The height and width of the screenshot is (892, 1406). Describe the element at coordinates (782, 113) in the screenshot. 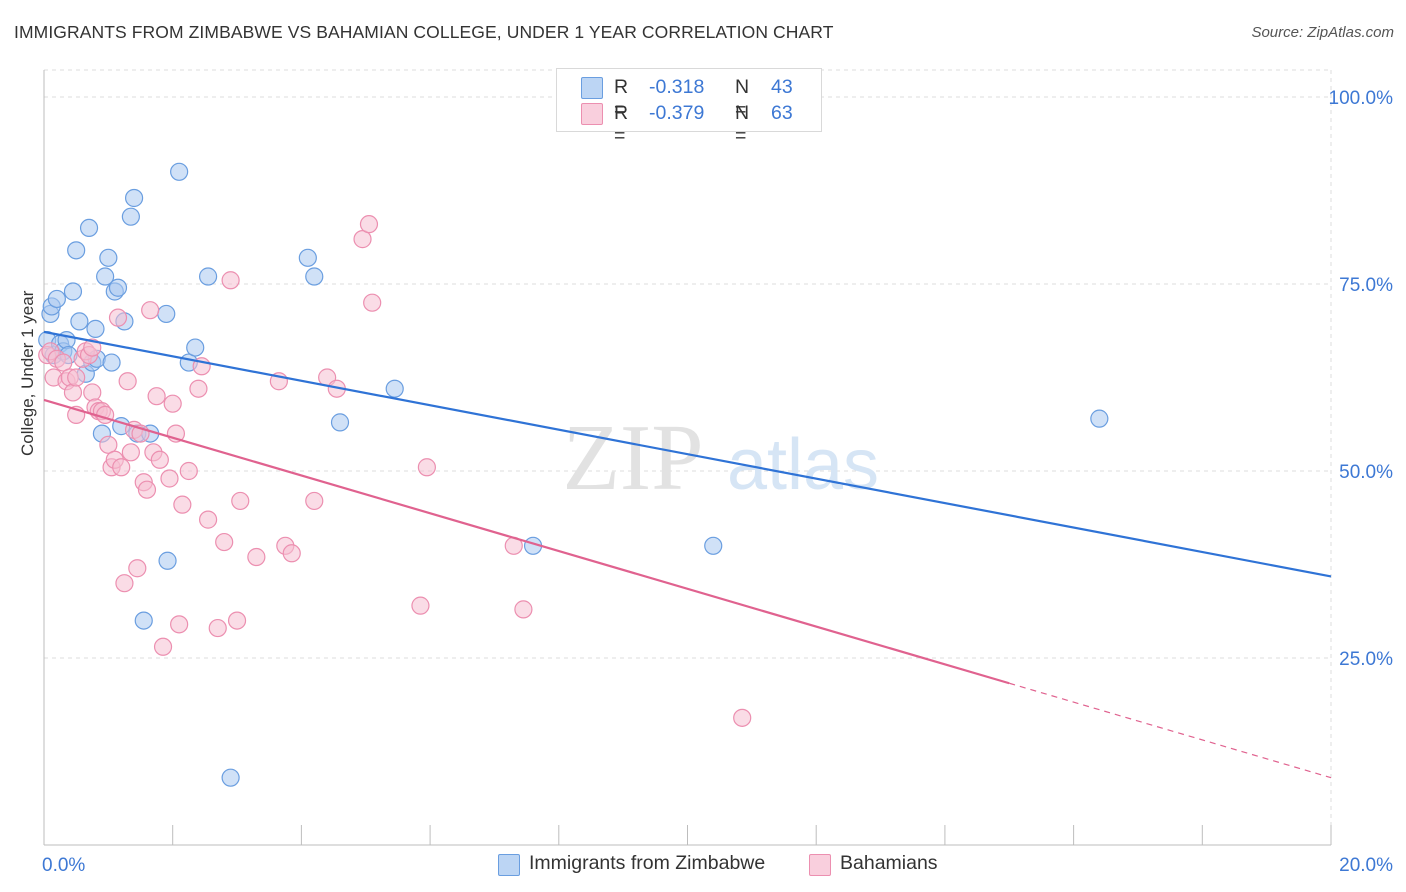

I see `n-value: 63` at that location.